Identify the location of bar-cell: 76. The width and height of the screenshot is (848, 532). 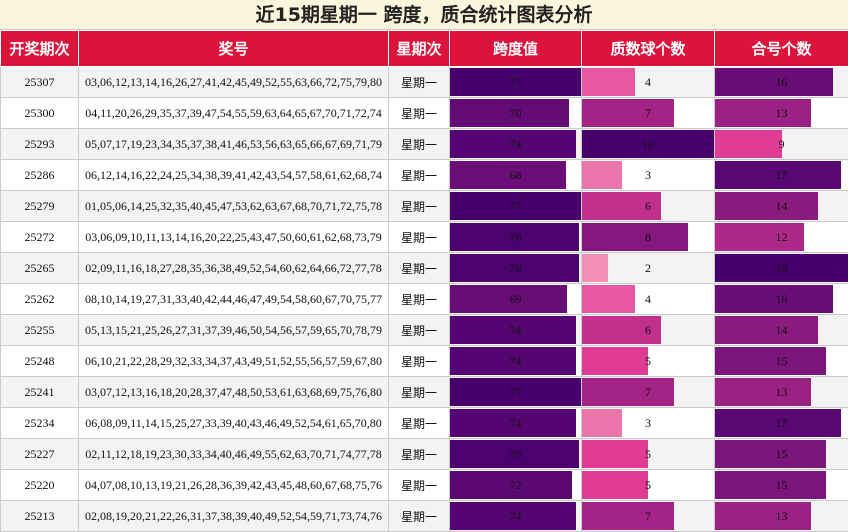
(515, 237).